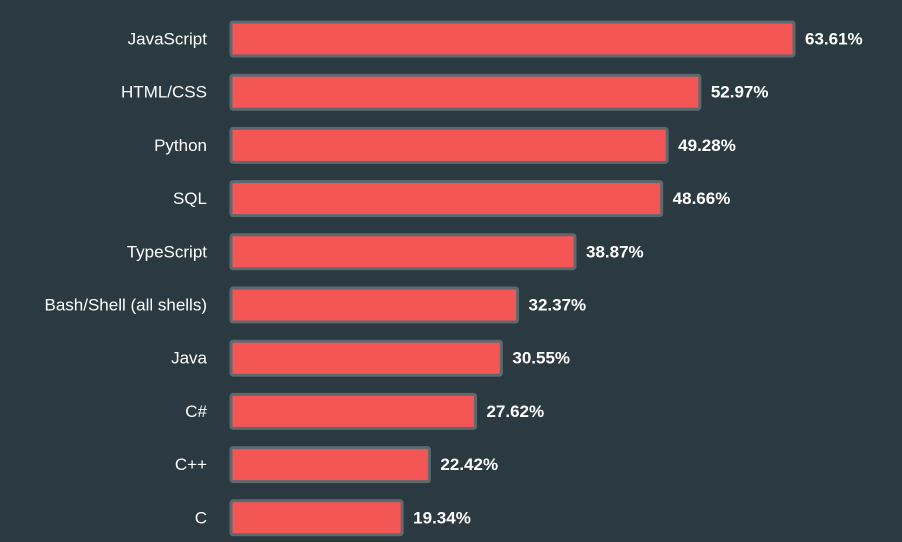  What do you see at coordinates (191, 464) in the screenshot?
I see `category-label-c: C++` at bounding box center [191, 464].